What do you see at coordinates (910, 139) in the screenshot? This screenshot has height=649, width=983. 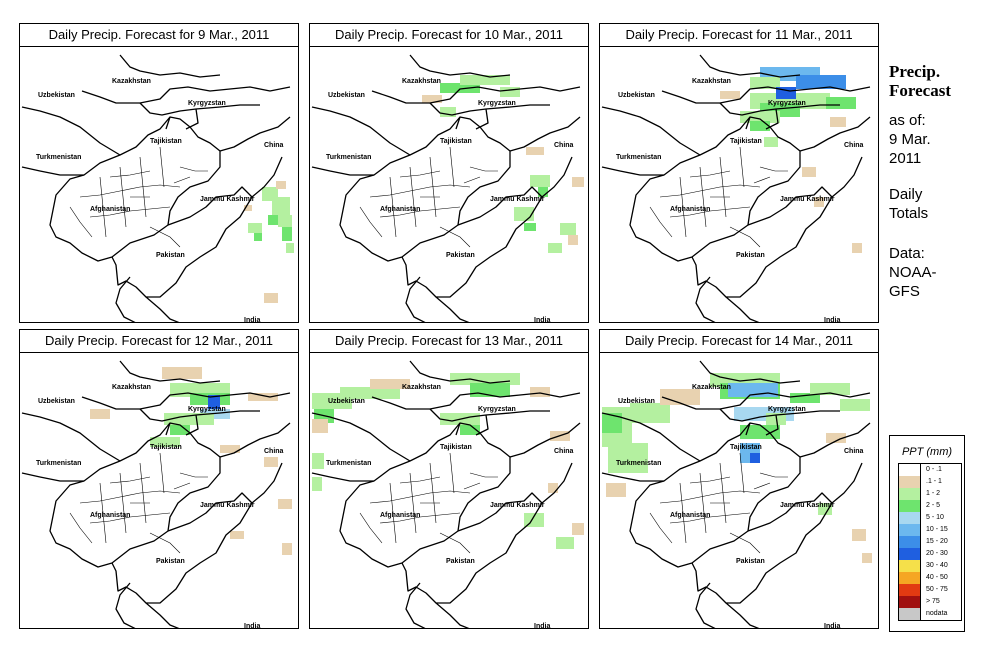 I see `as-of-date: as of: 9 Mar. 2011` at bounding box center [910, 139].